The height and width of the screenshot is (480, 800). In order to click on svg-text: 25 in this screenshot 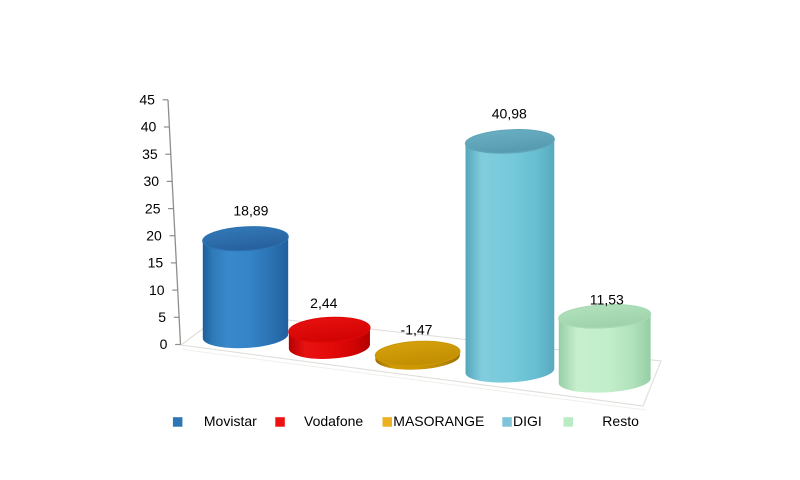, I will do `click(153, 208)`.